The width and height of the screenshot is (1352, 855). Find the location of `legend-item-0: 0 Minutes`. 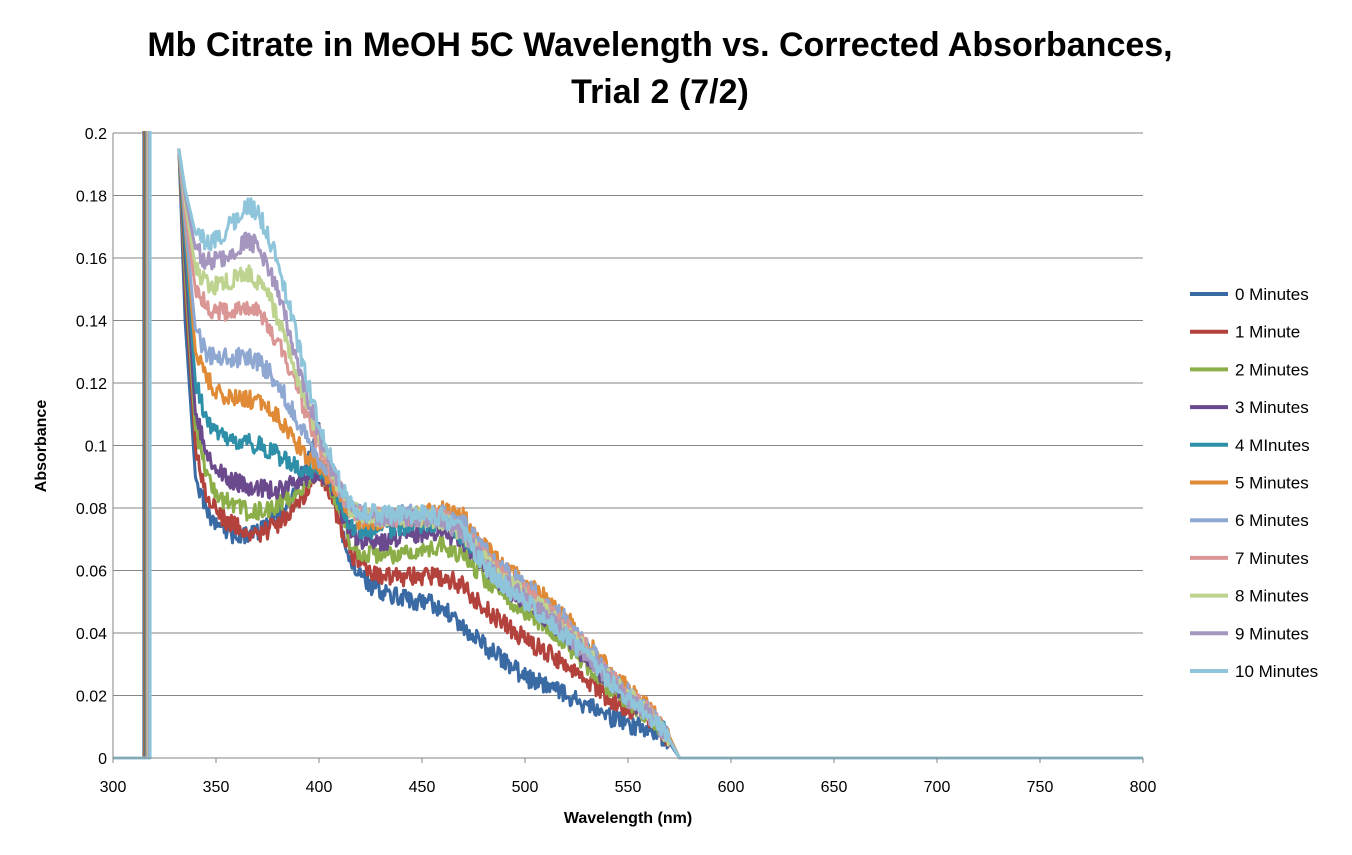

legend-item-0: 0 Minutes is located at coordinates (1249, 294).